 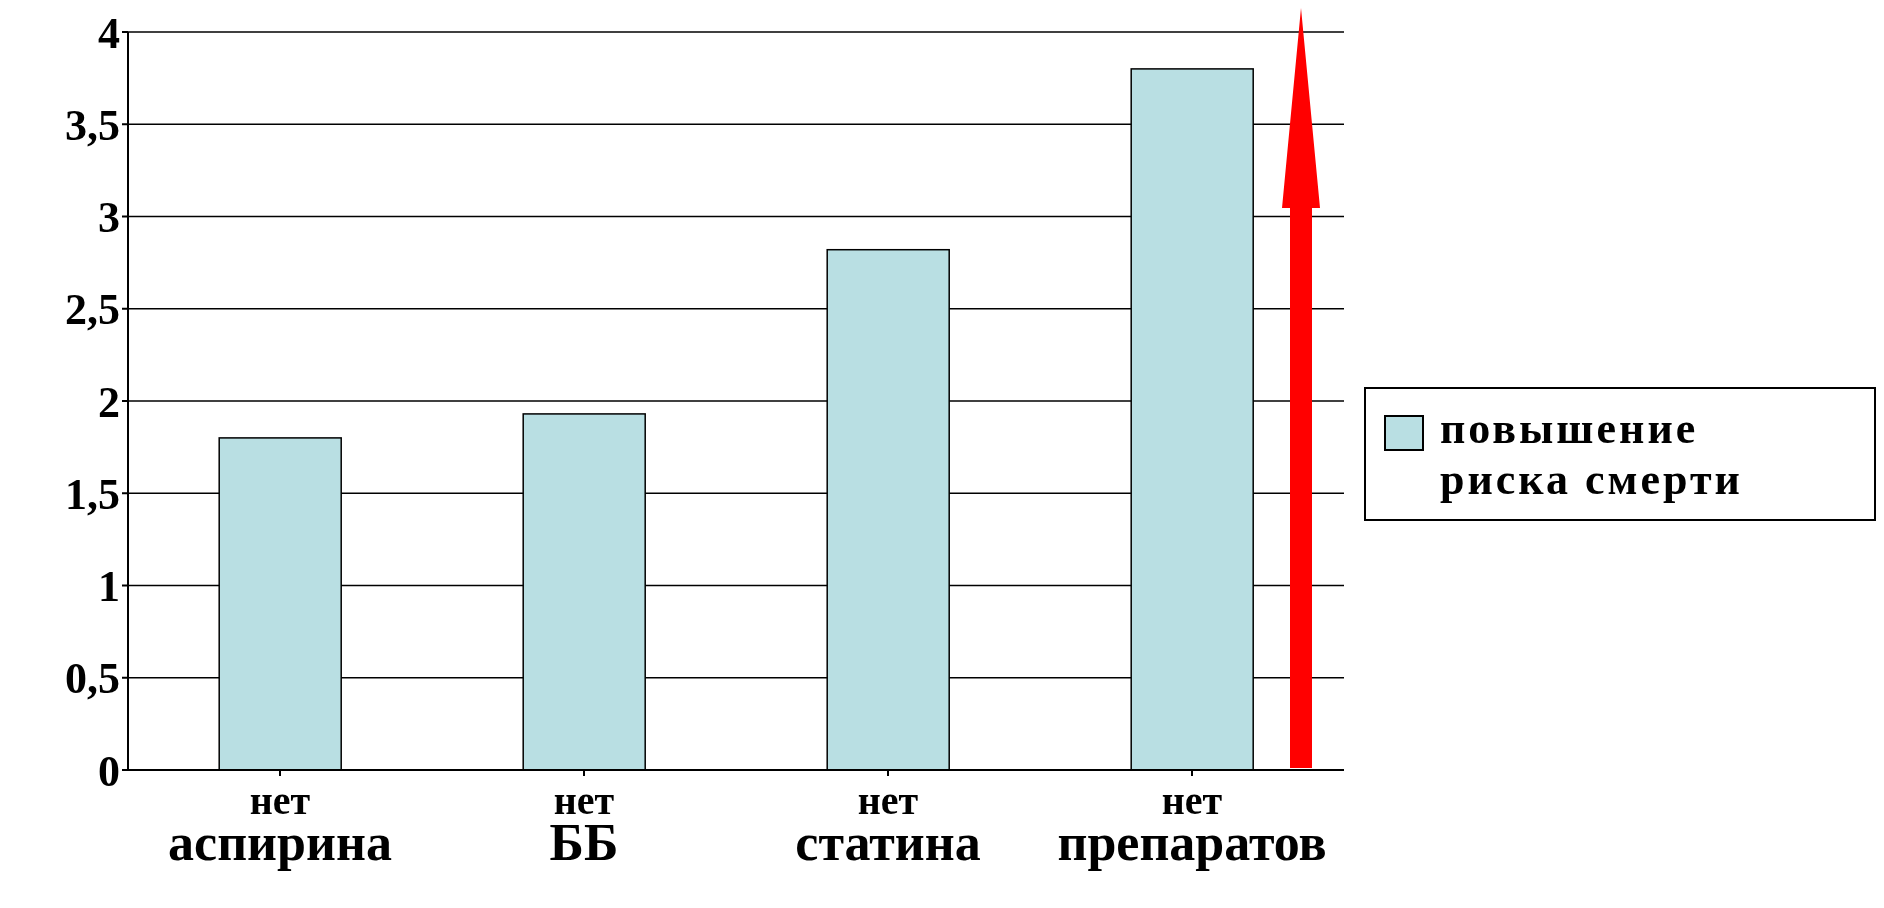 I want to click on x-tick-label: нет ББ, so click(x=584, y=824).